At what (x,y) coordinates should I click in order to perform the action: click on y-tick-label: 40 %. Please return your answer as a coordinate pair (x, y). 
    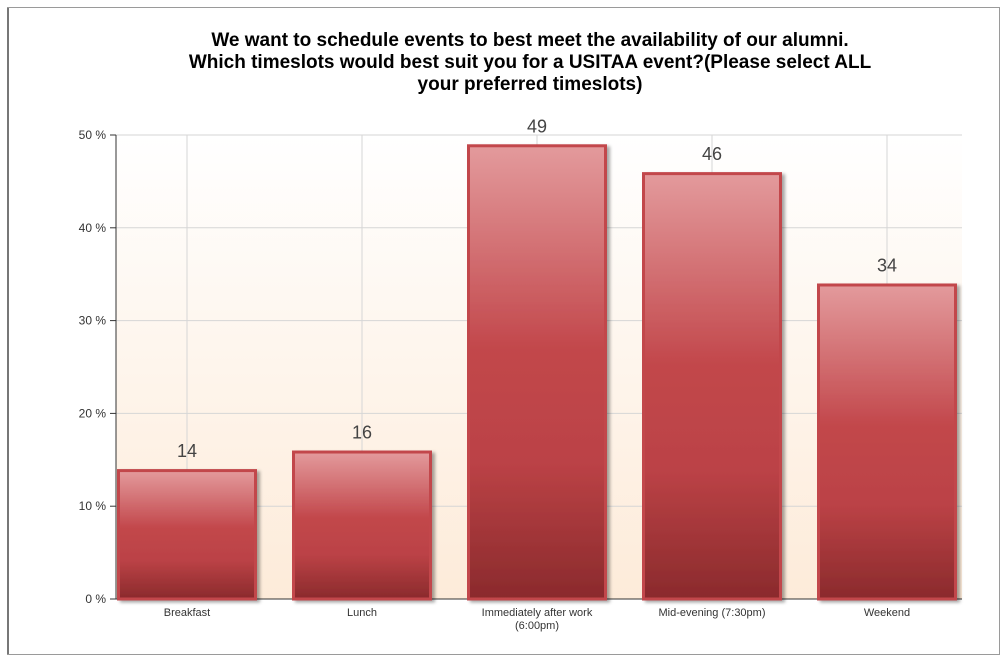
    Looking at the image, I should click on (93, 228).